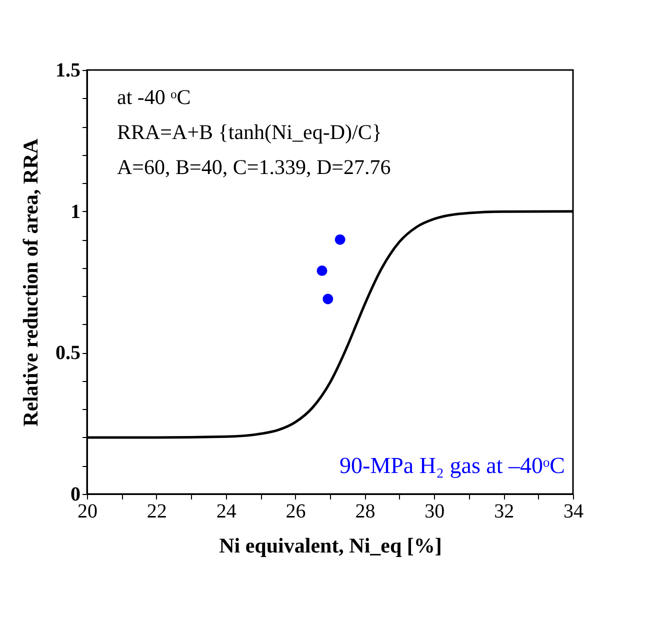 The width and height of the screenshot is (664, 620). Describe the element at coordinates (88, 511) in the screenshot. I see `x-tick-label: 20` at that location.